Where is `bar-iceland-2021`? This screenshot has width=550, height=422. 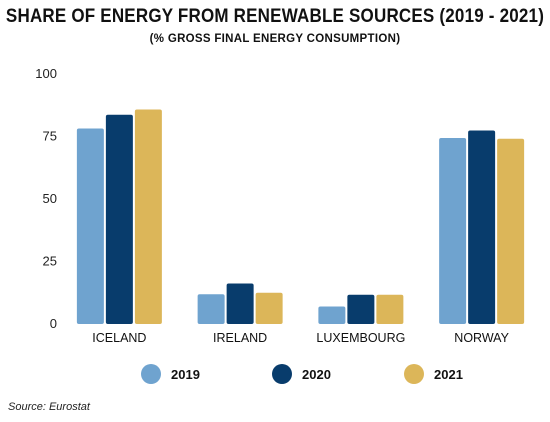 bar-iceland-2021 is located at coordinates (148, 216).